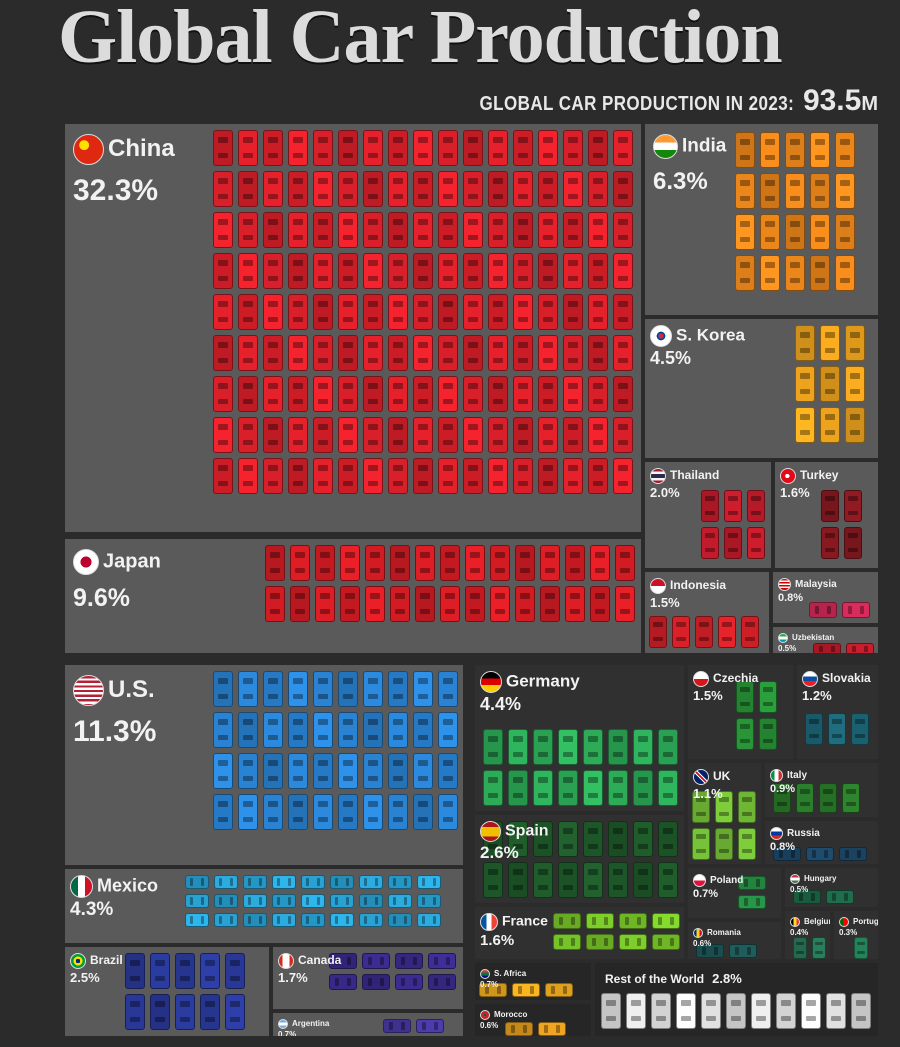  What do you see at coordinates (813, 879) in the screenshot?
I see `country-name: Hungary` at bounding box center [813, 879].